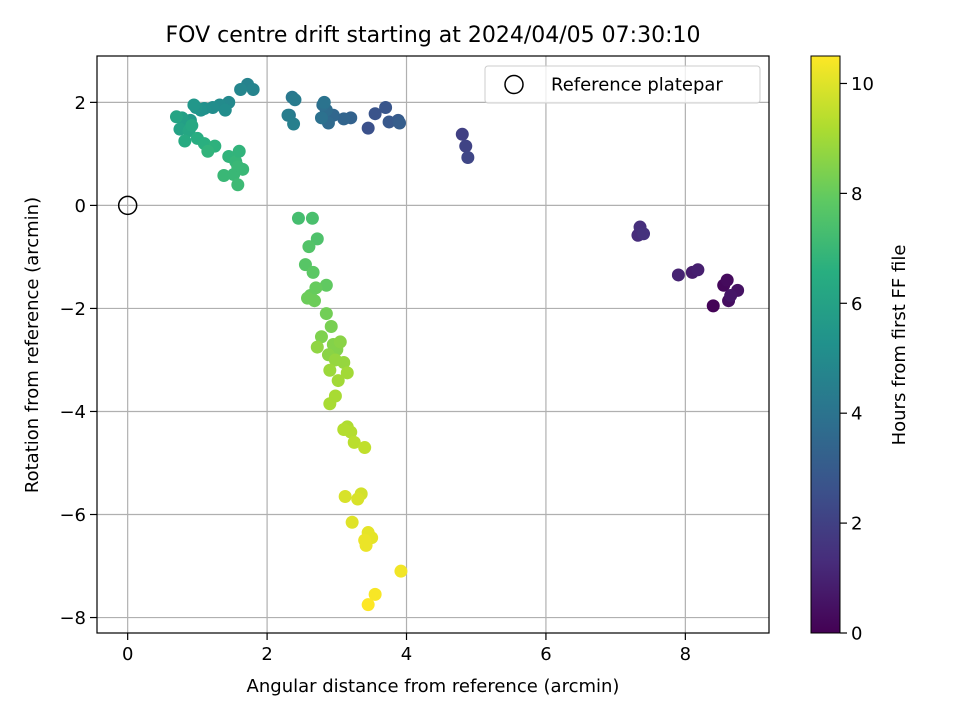 Image resolution: width=960 pixels, height=720 pixels. What do you see at coordinates (78, 361) in the screenshot?
I see `y-axis: −8 −6 −4 −2 0 2` at bounding box center [78, 361].